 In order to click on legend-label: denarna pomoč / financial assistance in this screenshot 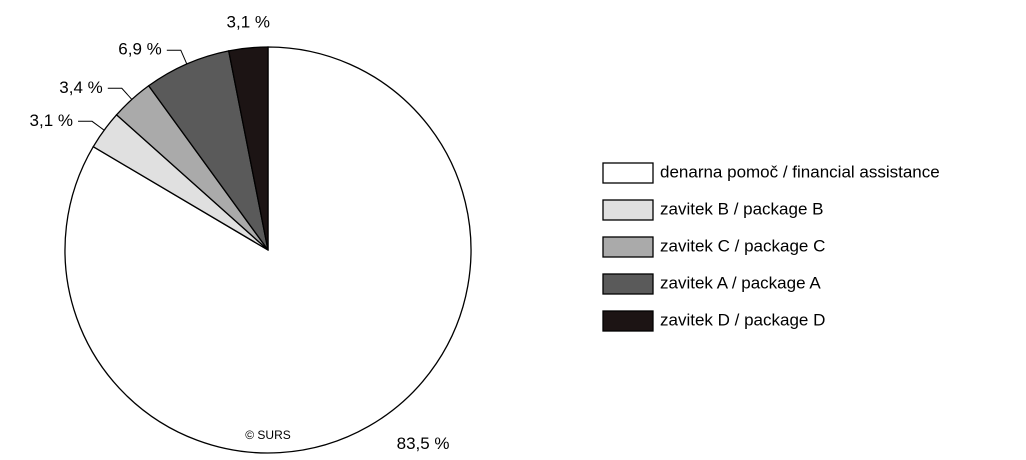, I will do `click(800, 171)`.